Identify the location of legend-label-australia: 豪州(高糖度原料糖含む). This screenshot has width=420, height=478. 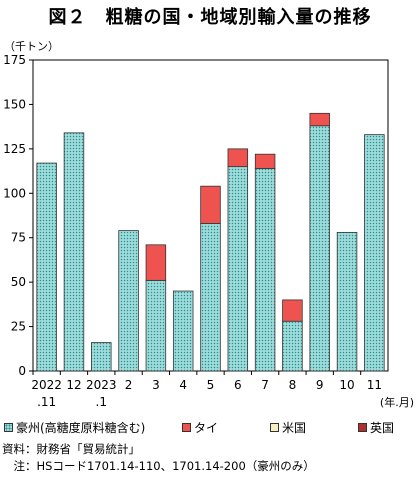
(81, 428).